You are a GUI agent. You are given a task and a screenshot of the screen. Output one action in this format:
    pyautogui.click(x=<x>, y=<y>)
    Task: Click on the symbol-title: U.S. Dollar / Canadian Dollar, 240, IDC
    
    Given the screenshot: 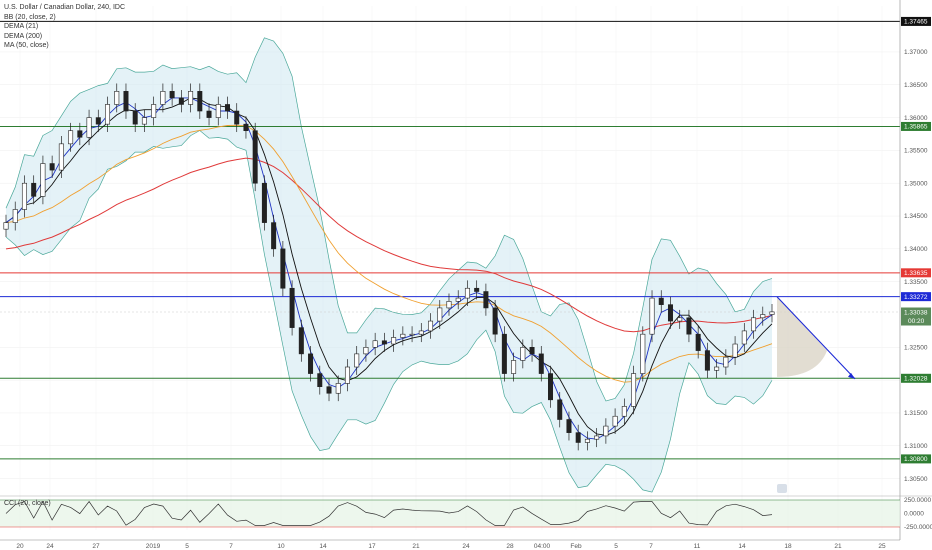 What is the action you would take?
    pyautogui.click(x=64, y=7)
    